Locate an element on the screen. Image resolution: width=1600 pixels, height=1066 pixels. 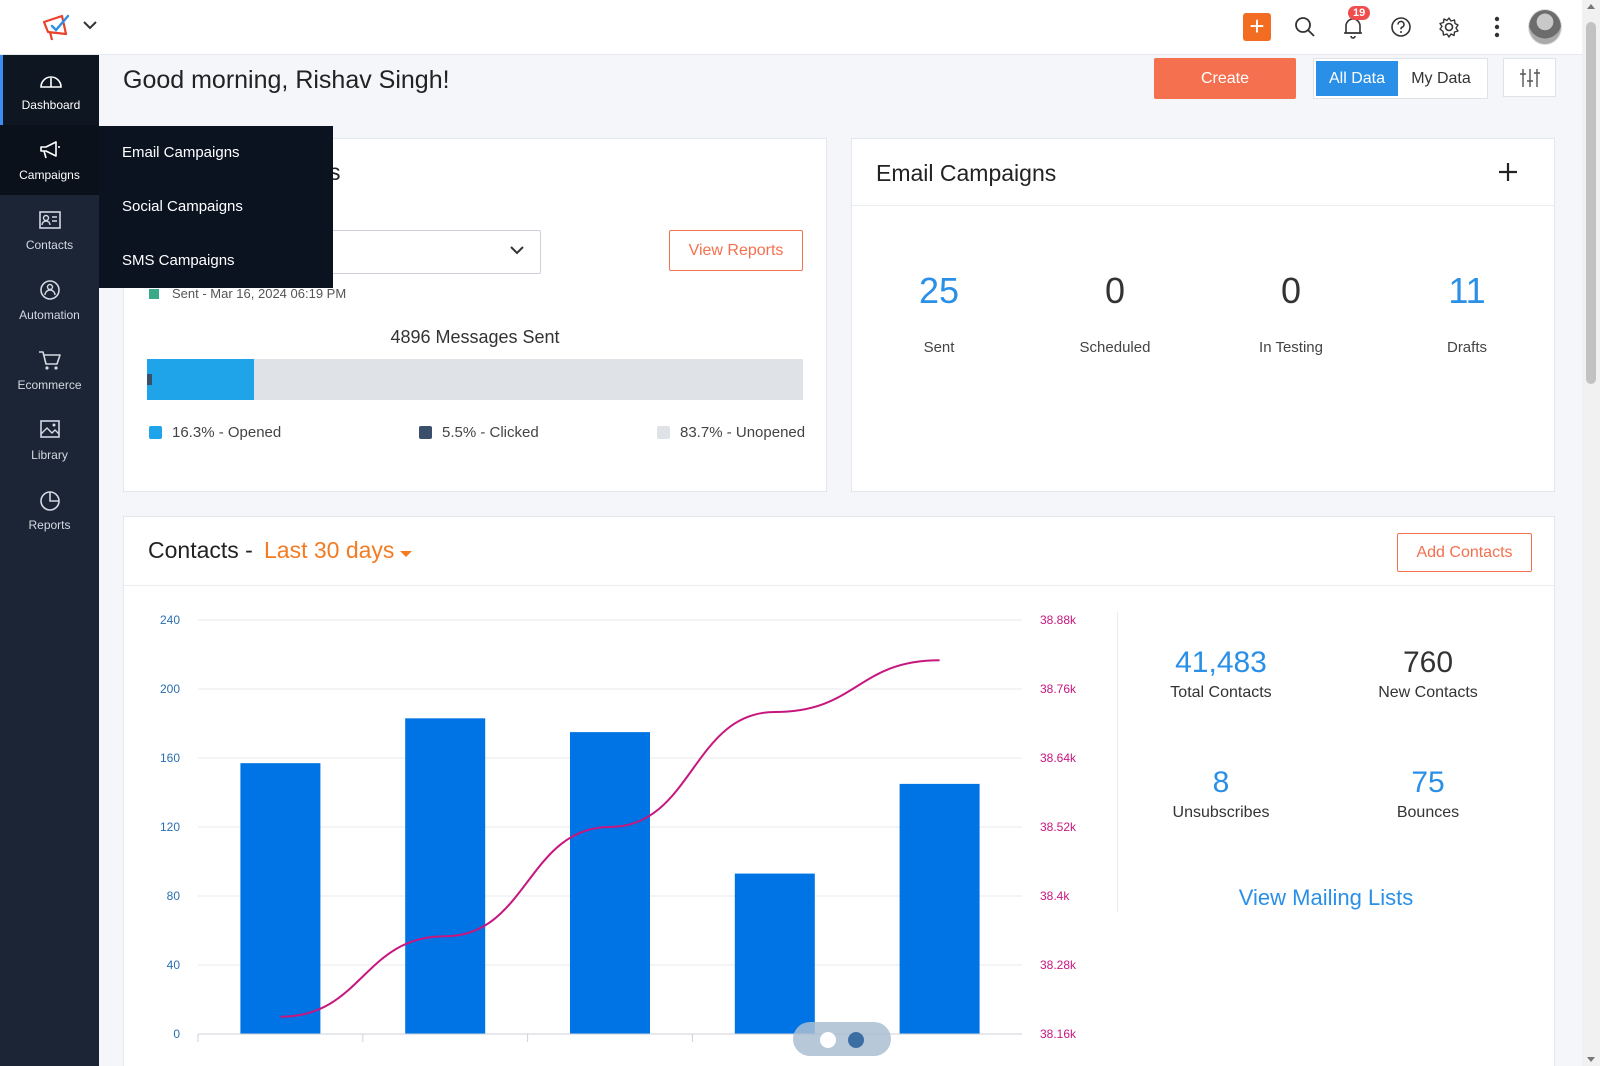
sidebar-item-label: Ecommerce is located at coordinates (49, 384).